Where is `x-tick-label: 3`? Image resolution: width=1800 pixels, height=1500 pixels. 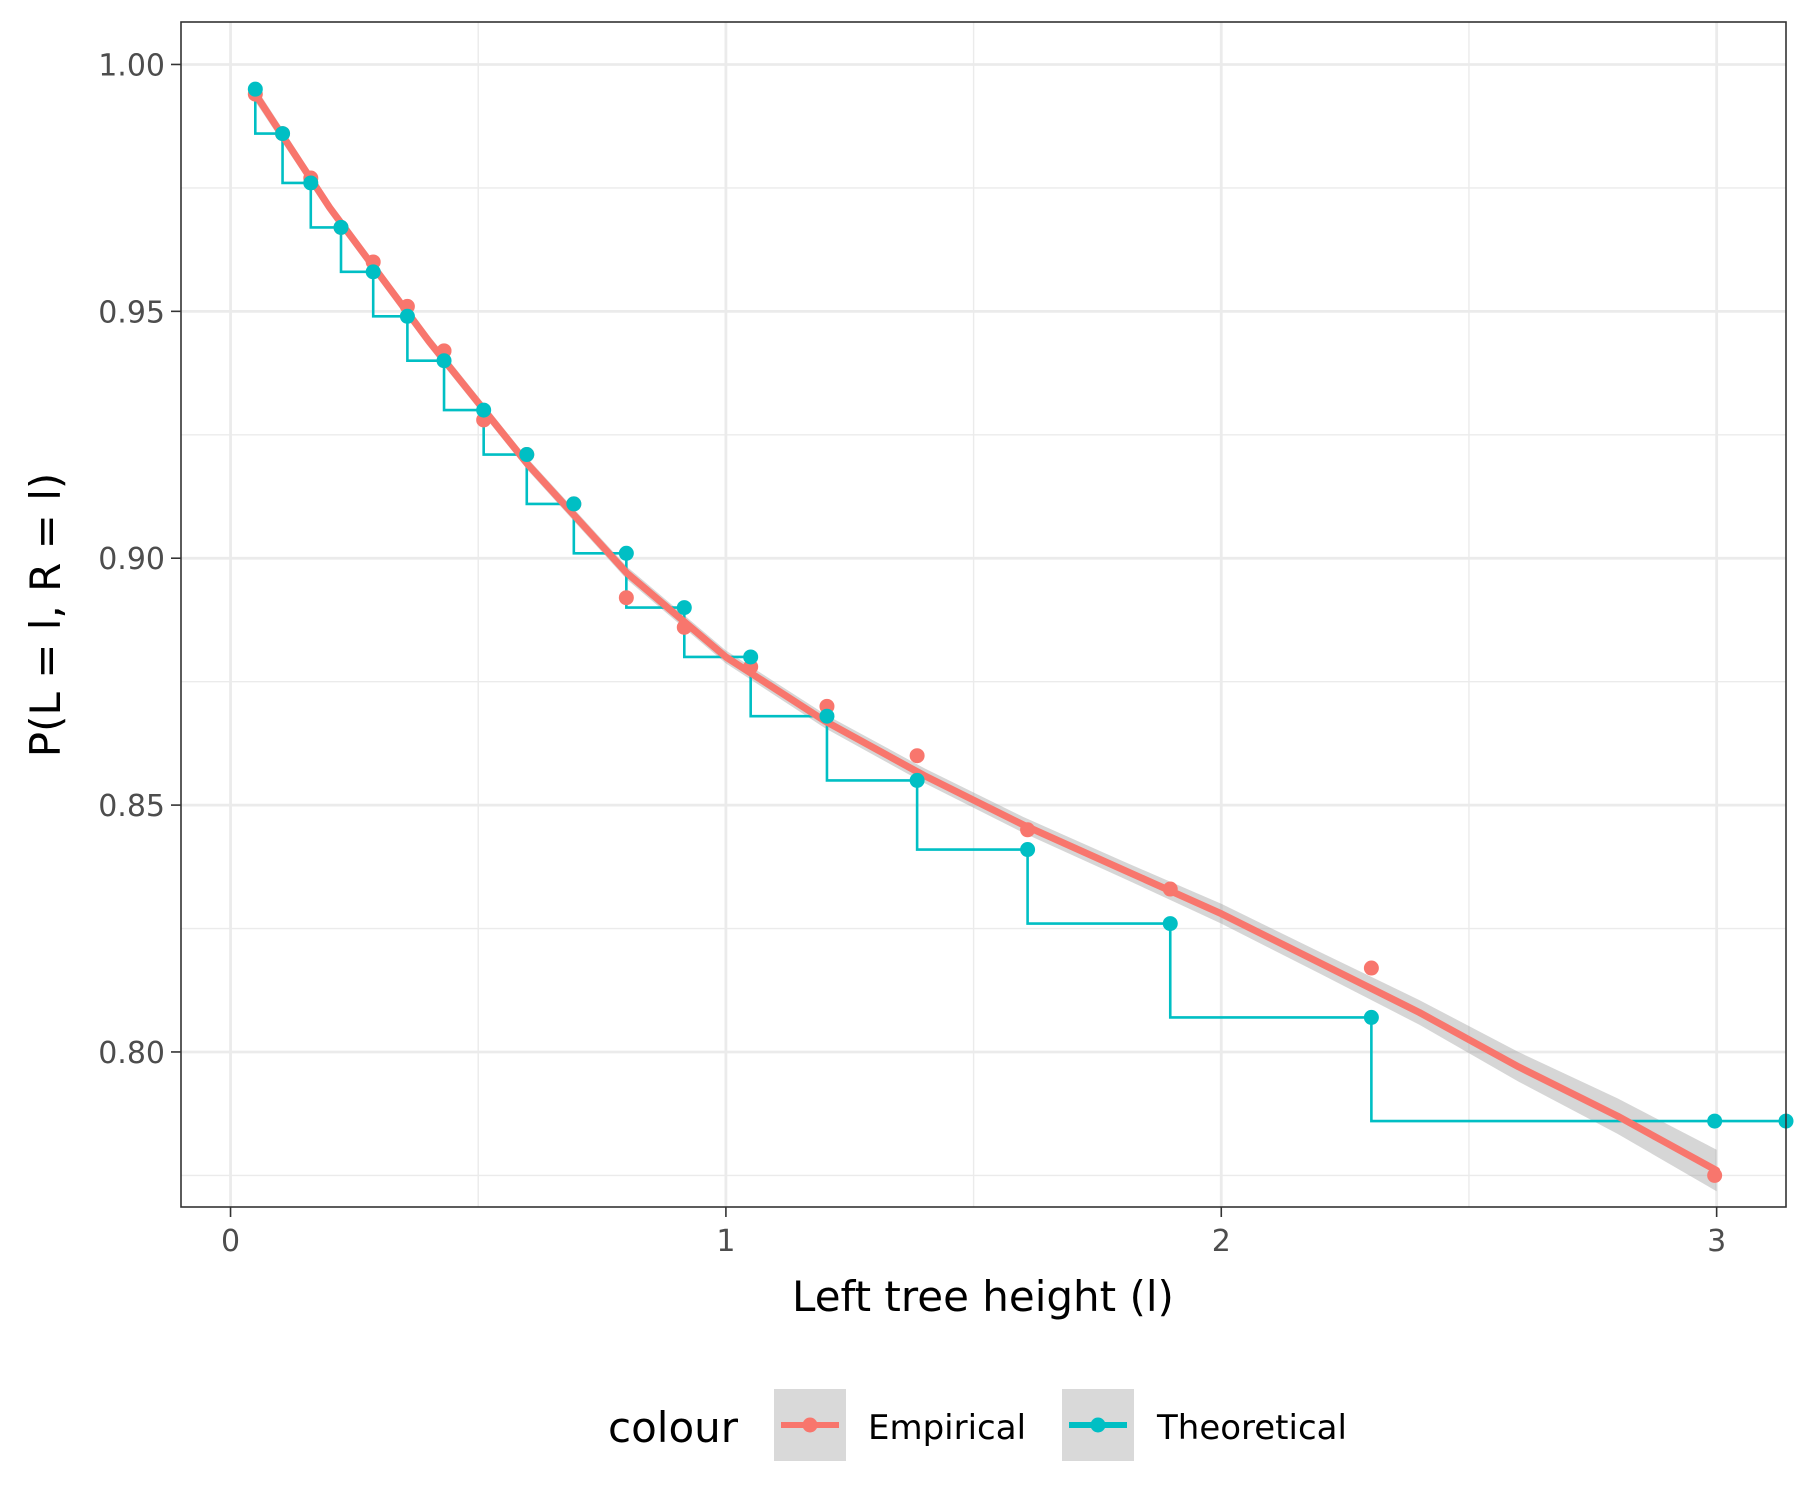 x-tick-label: 3 is located at coordinates (1716, 1241).